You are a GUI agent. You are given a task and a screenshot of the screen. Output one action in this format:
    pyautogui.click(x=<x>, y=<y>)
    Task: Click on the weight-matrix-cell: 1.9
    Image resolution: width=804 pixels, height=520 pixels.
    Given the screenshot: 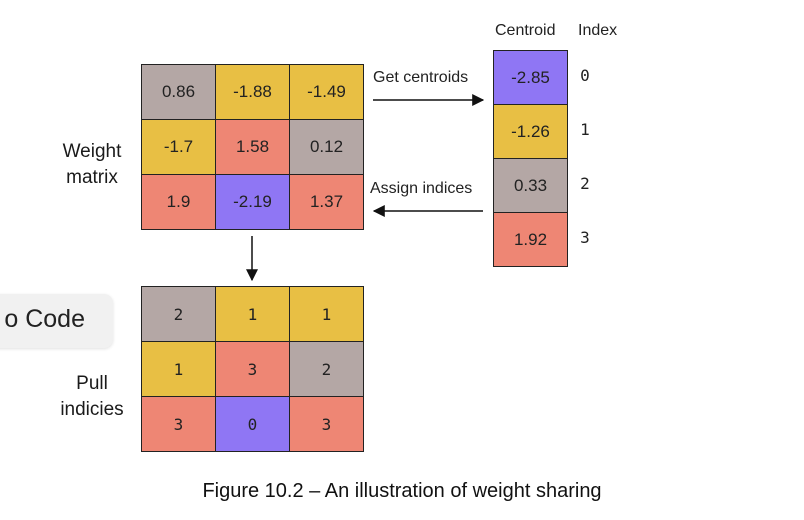 What is the action you would take?
    pyautogui.click(x=178, y=202)
    